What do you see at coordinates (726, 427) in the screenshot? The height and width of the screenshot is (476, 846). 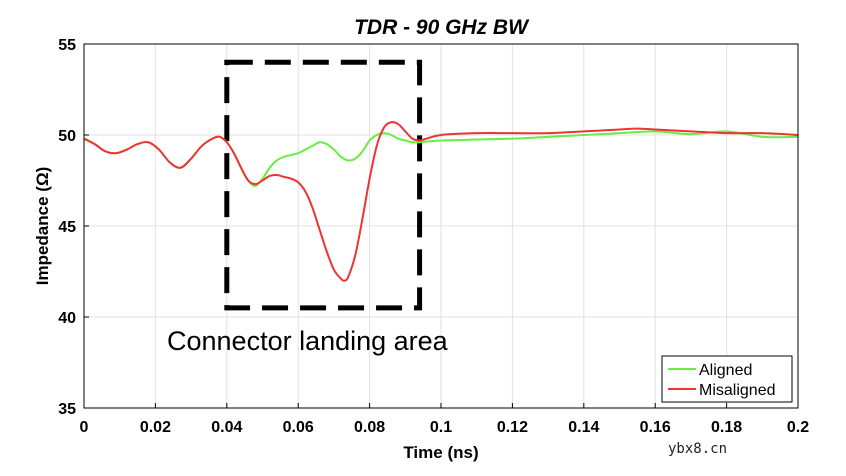 I see `x-tick-label: 0.18` at bounding box center [726, 427].